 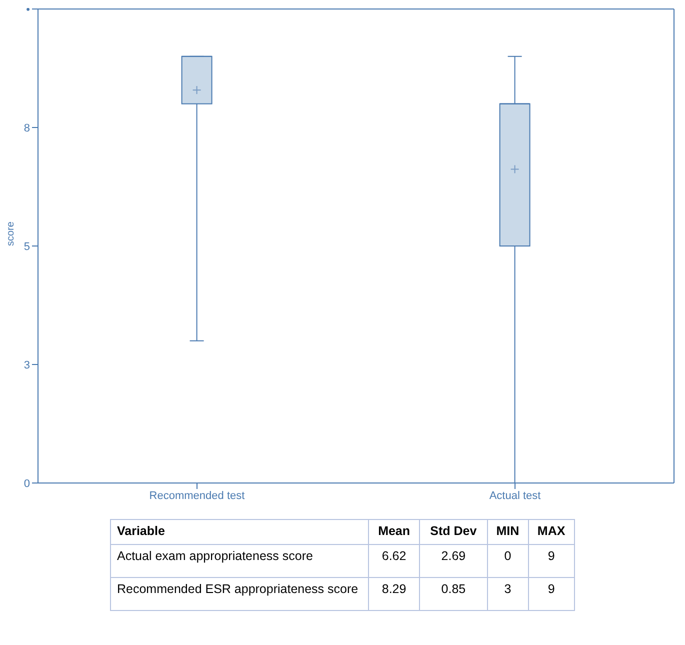 What do you see at coordinates (28, 10) in the screenshot?
I see `y-tick-label: •` at bounding box center [28, 10].